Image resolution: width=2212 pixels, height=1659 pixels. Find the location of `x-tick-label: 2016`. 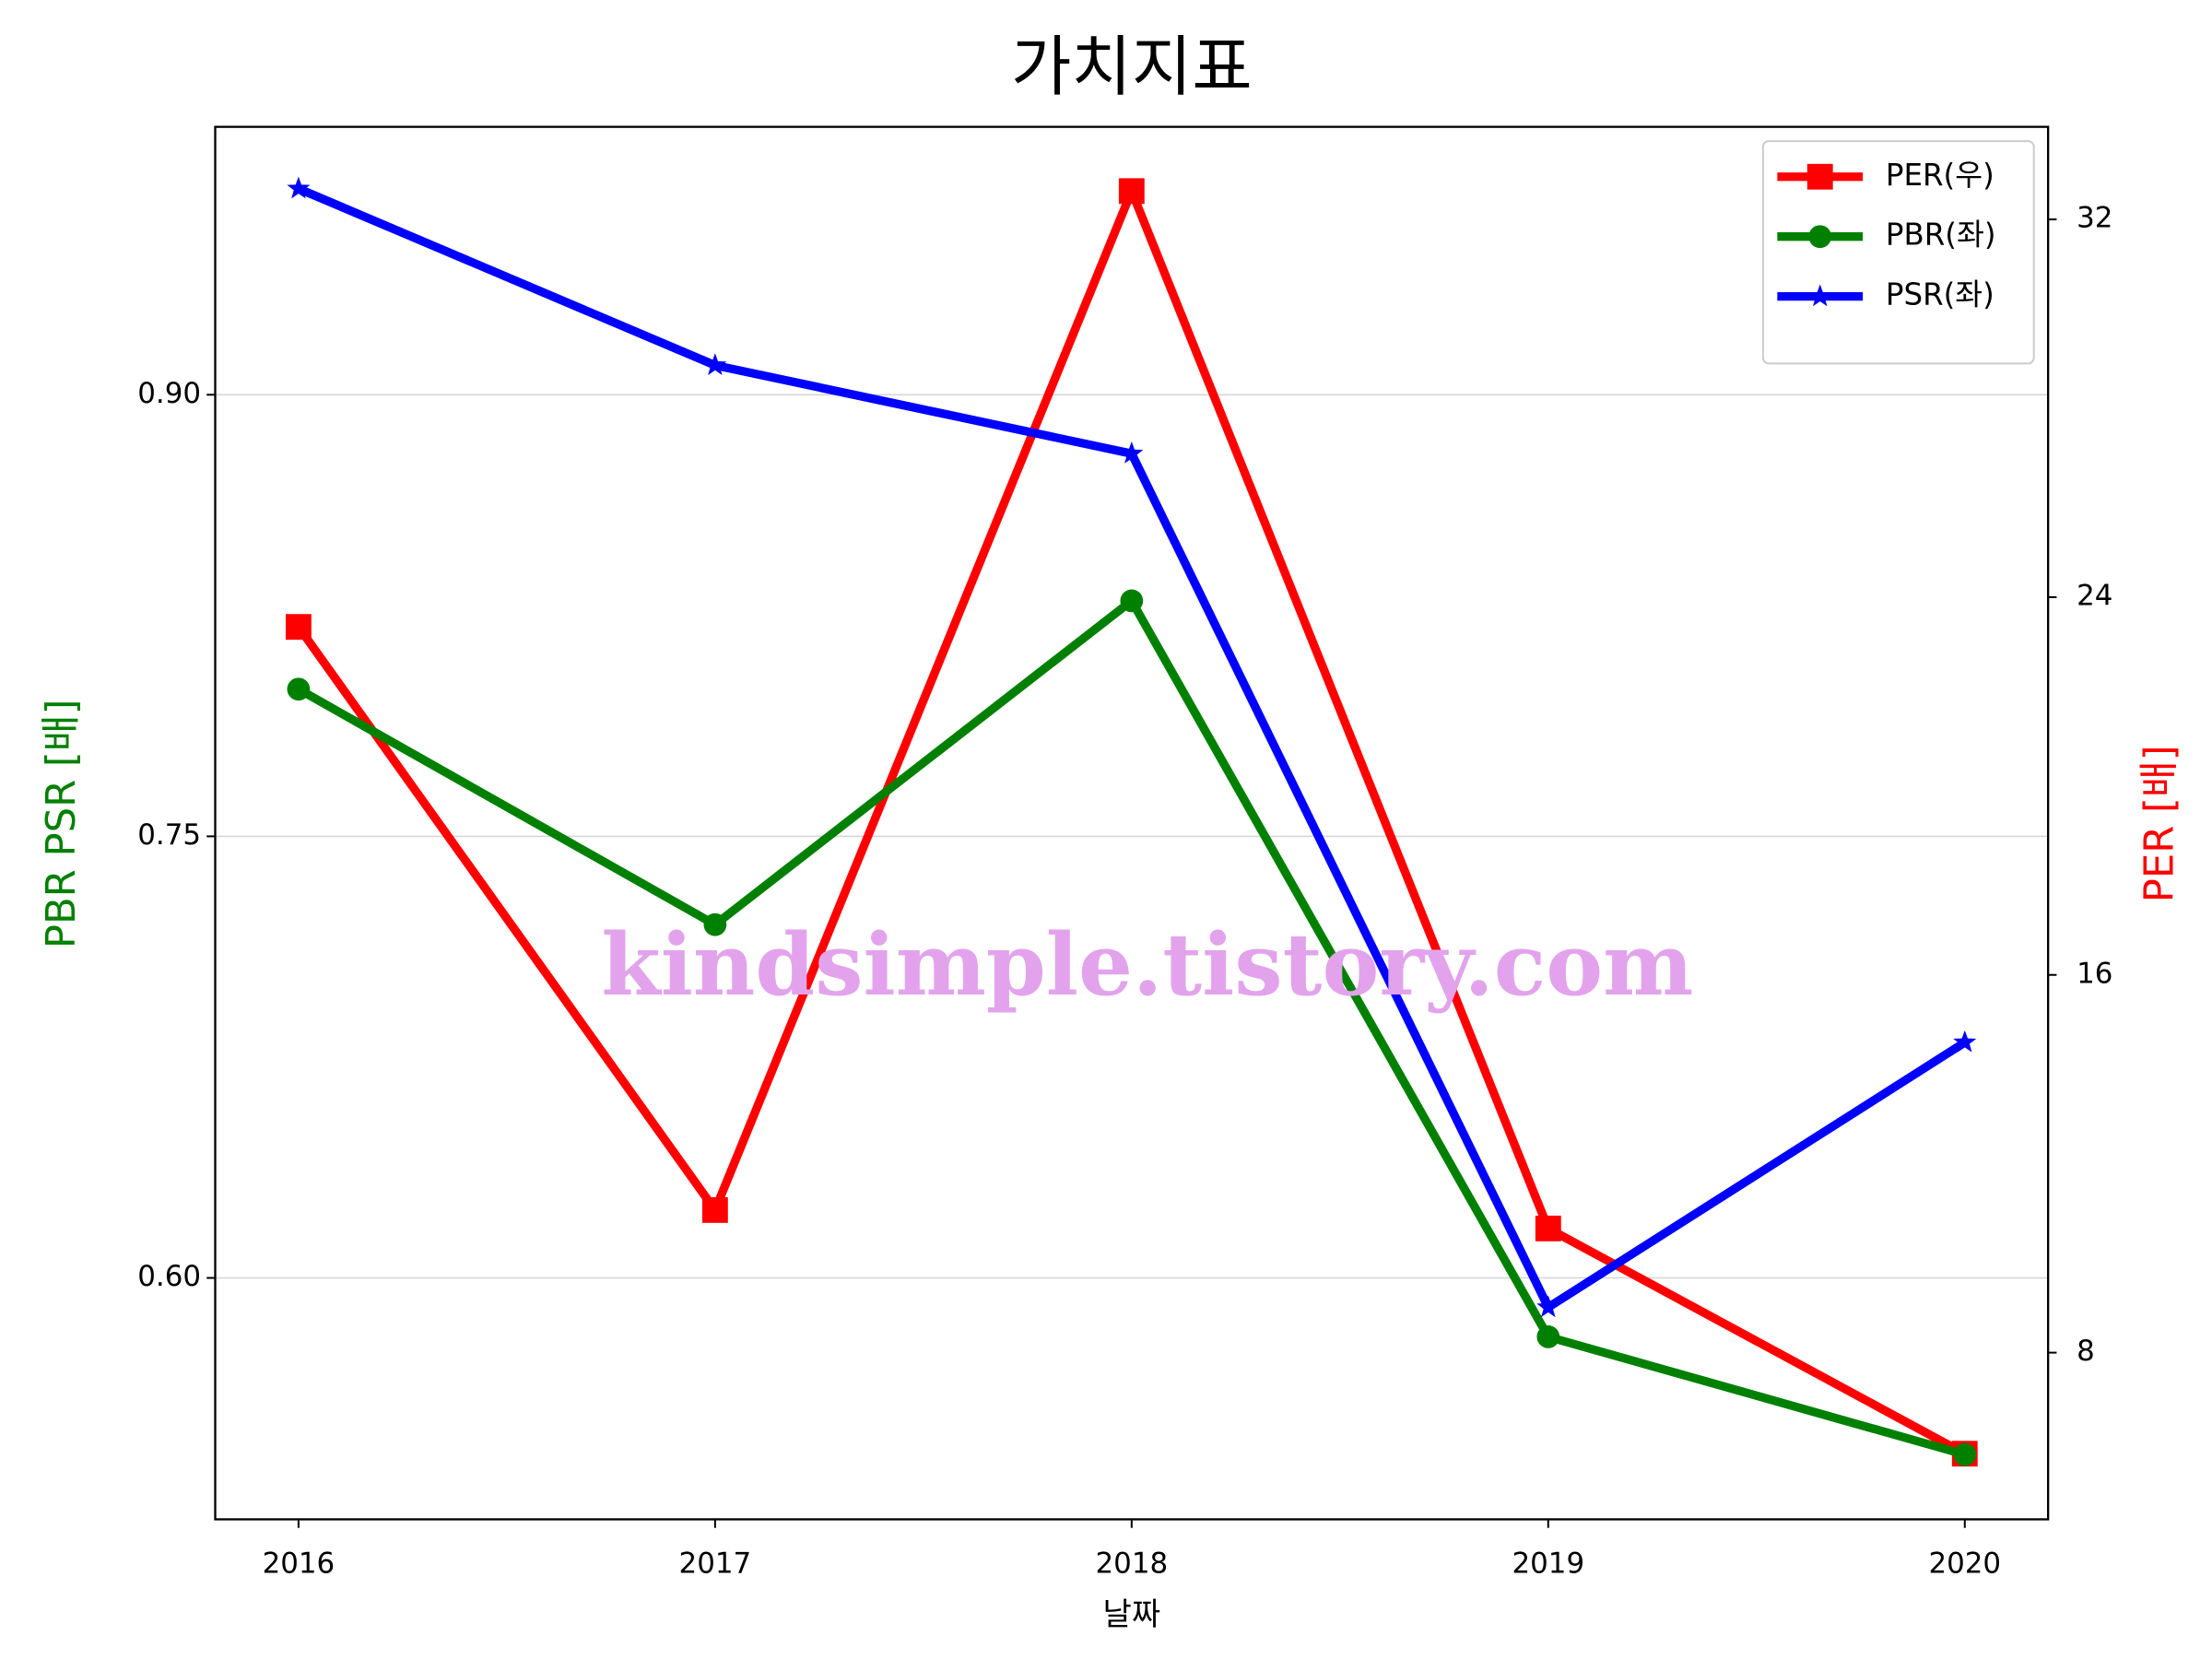

x-tick-label: 2016 is located at coordinates (299, 1563).